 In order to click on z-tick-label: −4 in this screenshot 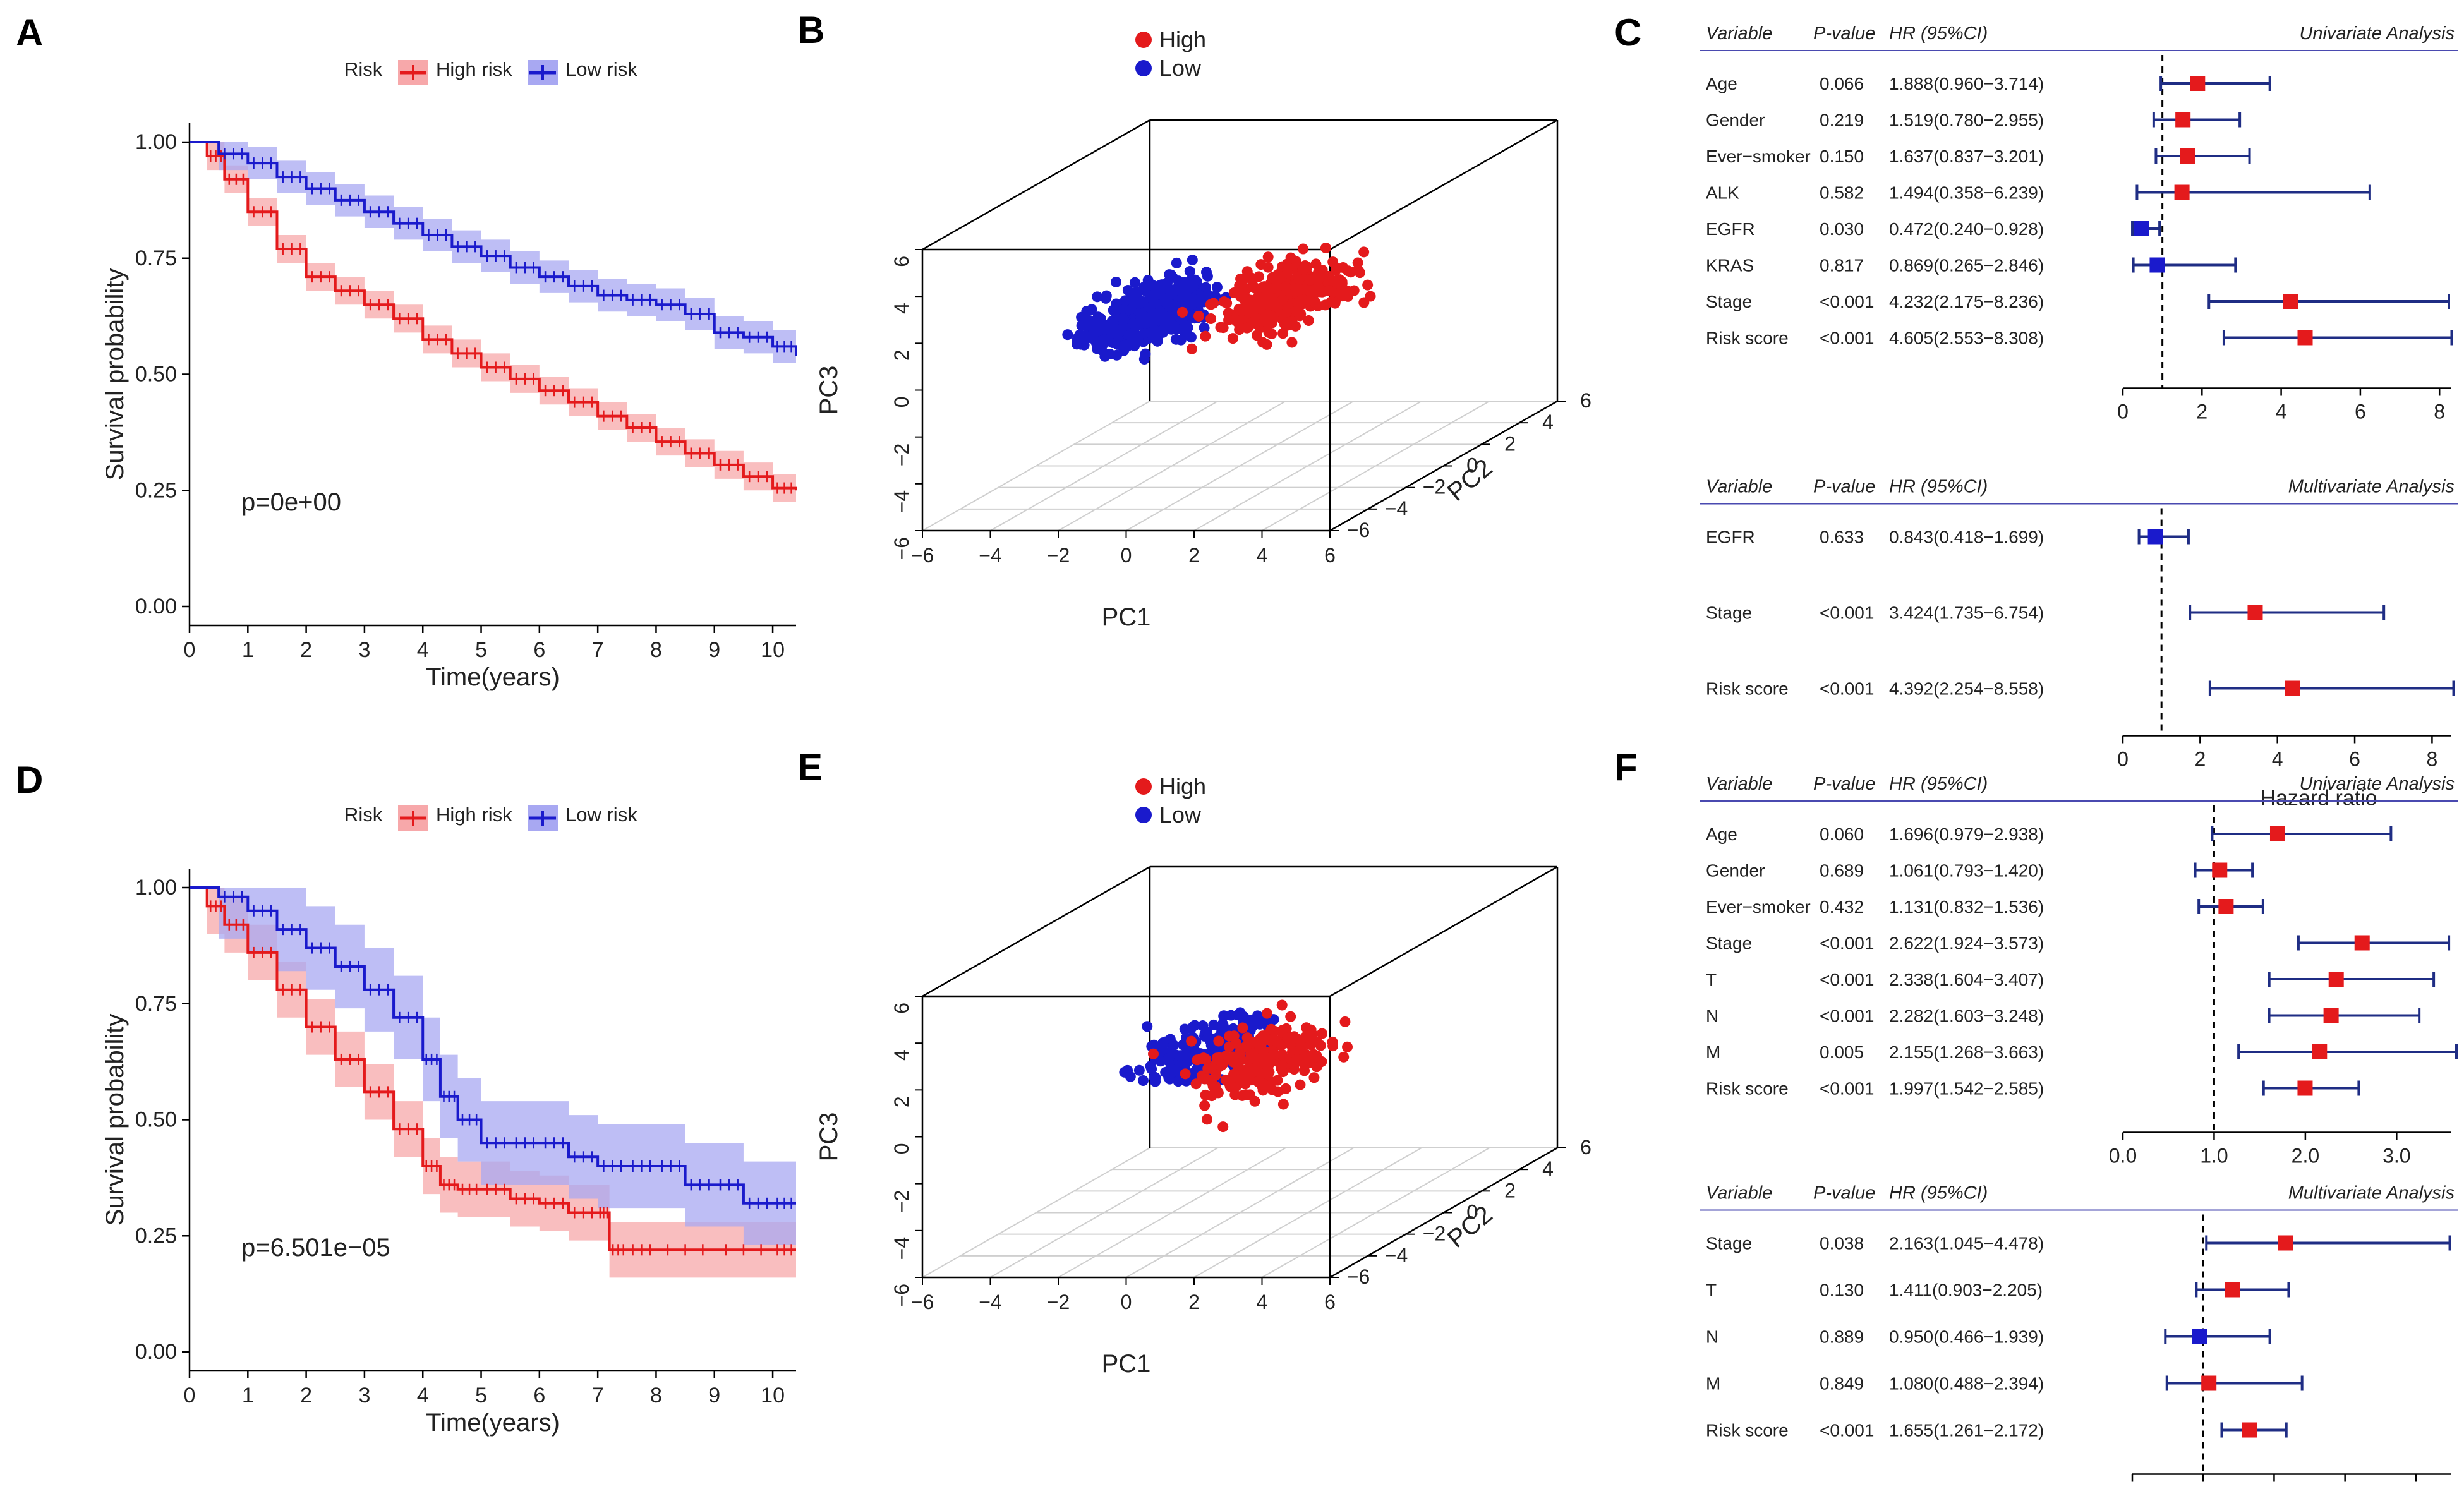, I will do `click(1397, 1256)`.